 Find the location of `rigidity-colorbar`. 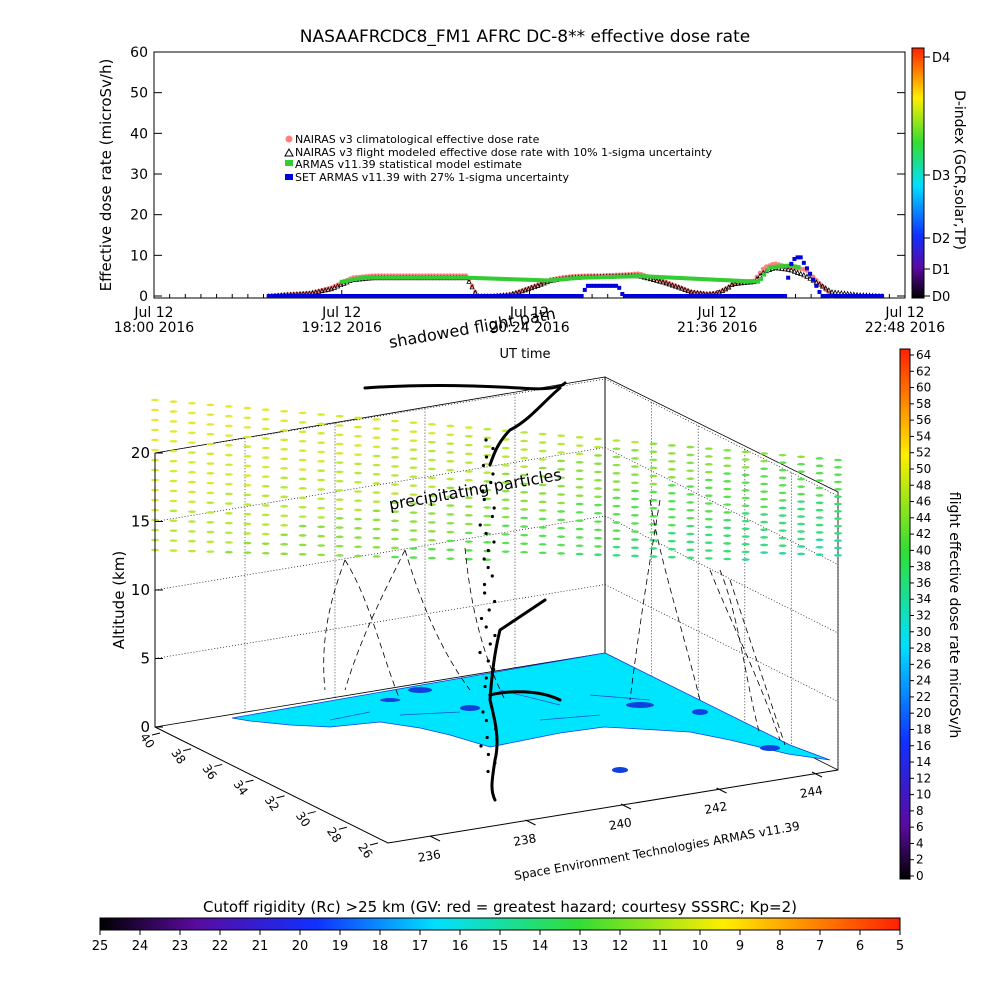

rigidity-colorbar is located at coordinates (500, 924).